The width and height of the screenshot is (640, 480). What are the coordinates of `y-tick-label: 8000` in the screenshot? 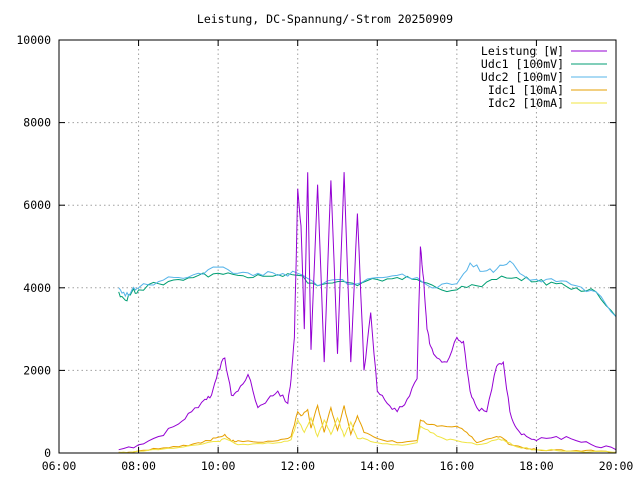 It's located at (37, 123).